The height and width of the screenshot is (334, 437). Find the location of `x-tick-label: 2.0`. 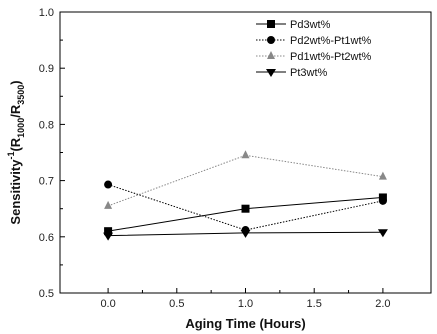

x-tick-label: 2.0 is located at coordinates (382, 304).